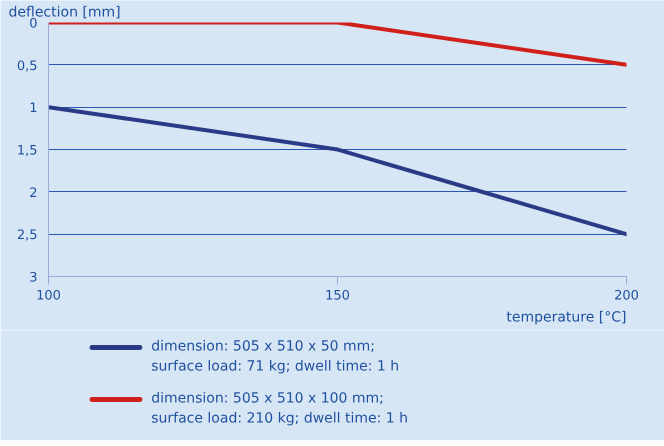  Describe the element at coordinates (279, 408) in the screenshot. I see `legend-label: dimension: 505 x 510 x 100 mm; surface load: 210 kg; dwell time: 1 h` at that location.